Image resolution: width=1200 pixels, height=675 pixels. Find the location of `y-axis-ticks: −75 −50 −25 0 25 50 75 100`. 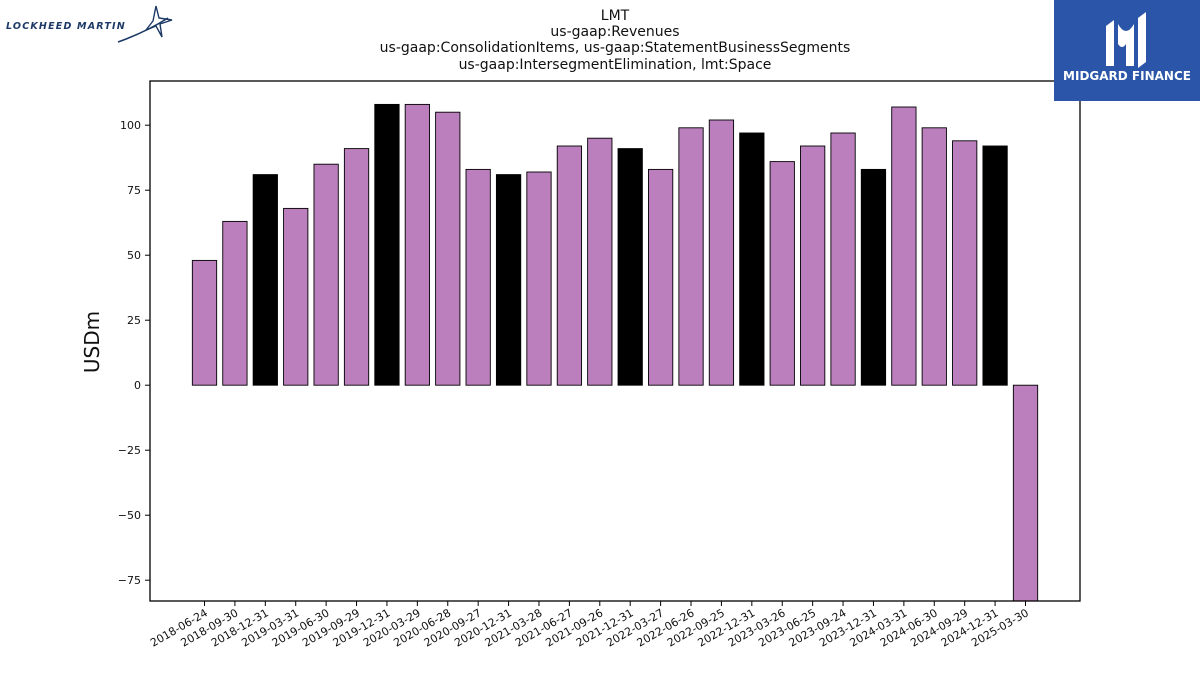

y-axis-ticks: −75 −50 −25 0 25 50 75 100 is located at coordinates (134, 353).